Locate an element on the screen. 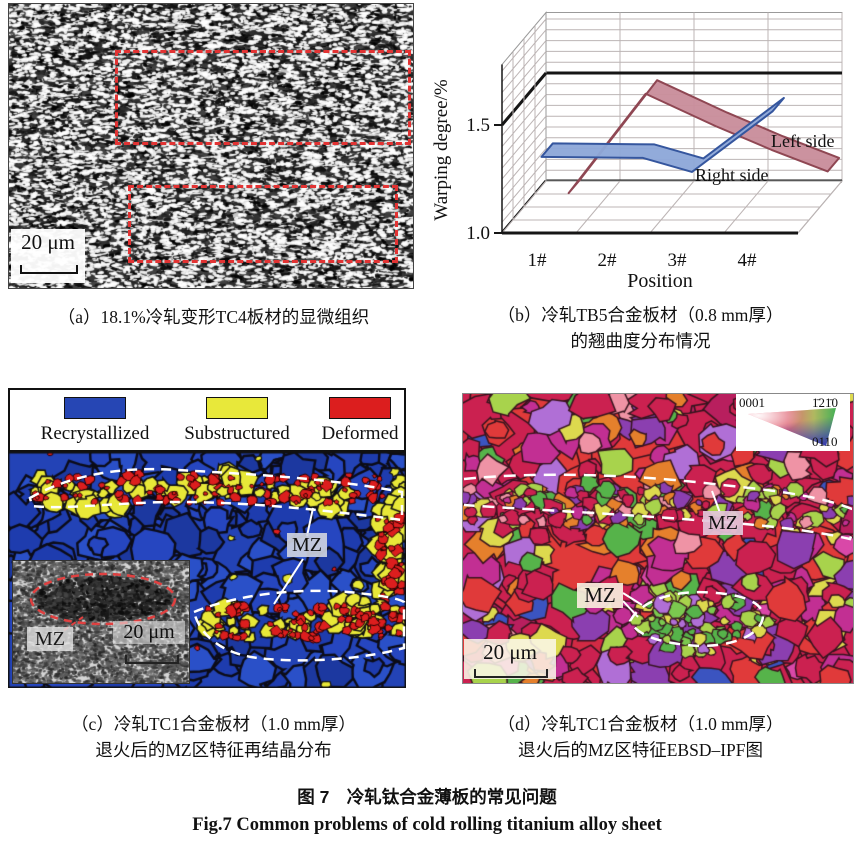 The width and height of the screenshot is (854, 848). inset-scale-bracket is located at coordinates (152, 659).